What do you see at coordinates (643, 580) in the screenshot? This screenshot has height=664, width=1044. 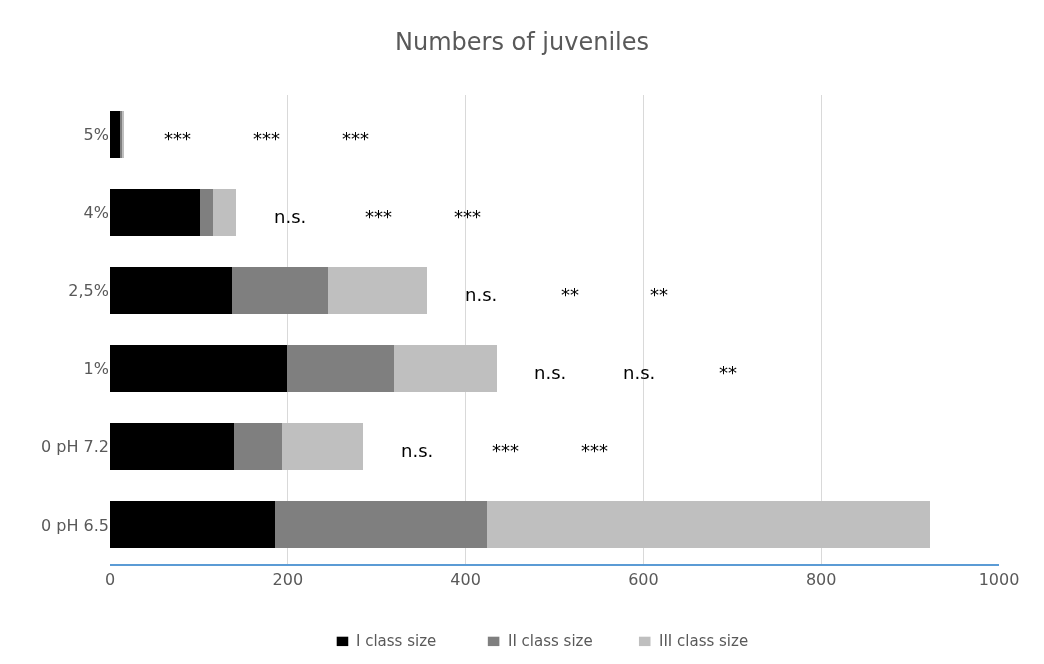 I see `x-tick-label: 600` at bounding box center [643, 580].